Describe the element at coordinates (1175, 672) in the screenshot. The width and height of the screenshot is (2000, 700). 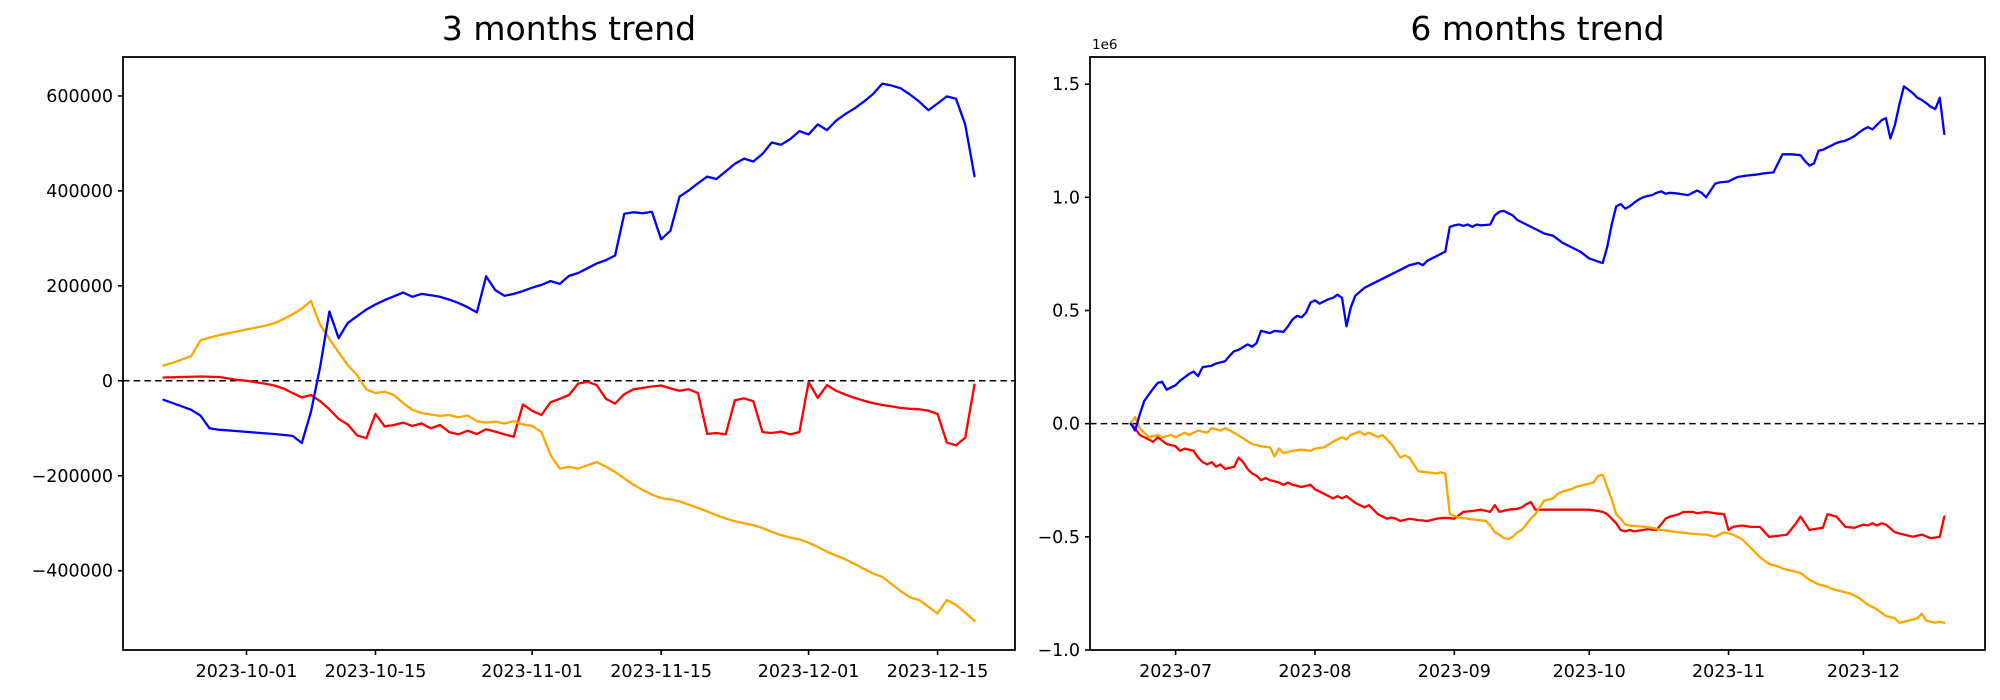
I see `x-tick-label: 2023-07` at that location.